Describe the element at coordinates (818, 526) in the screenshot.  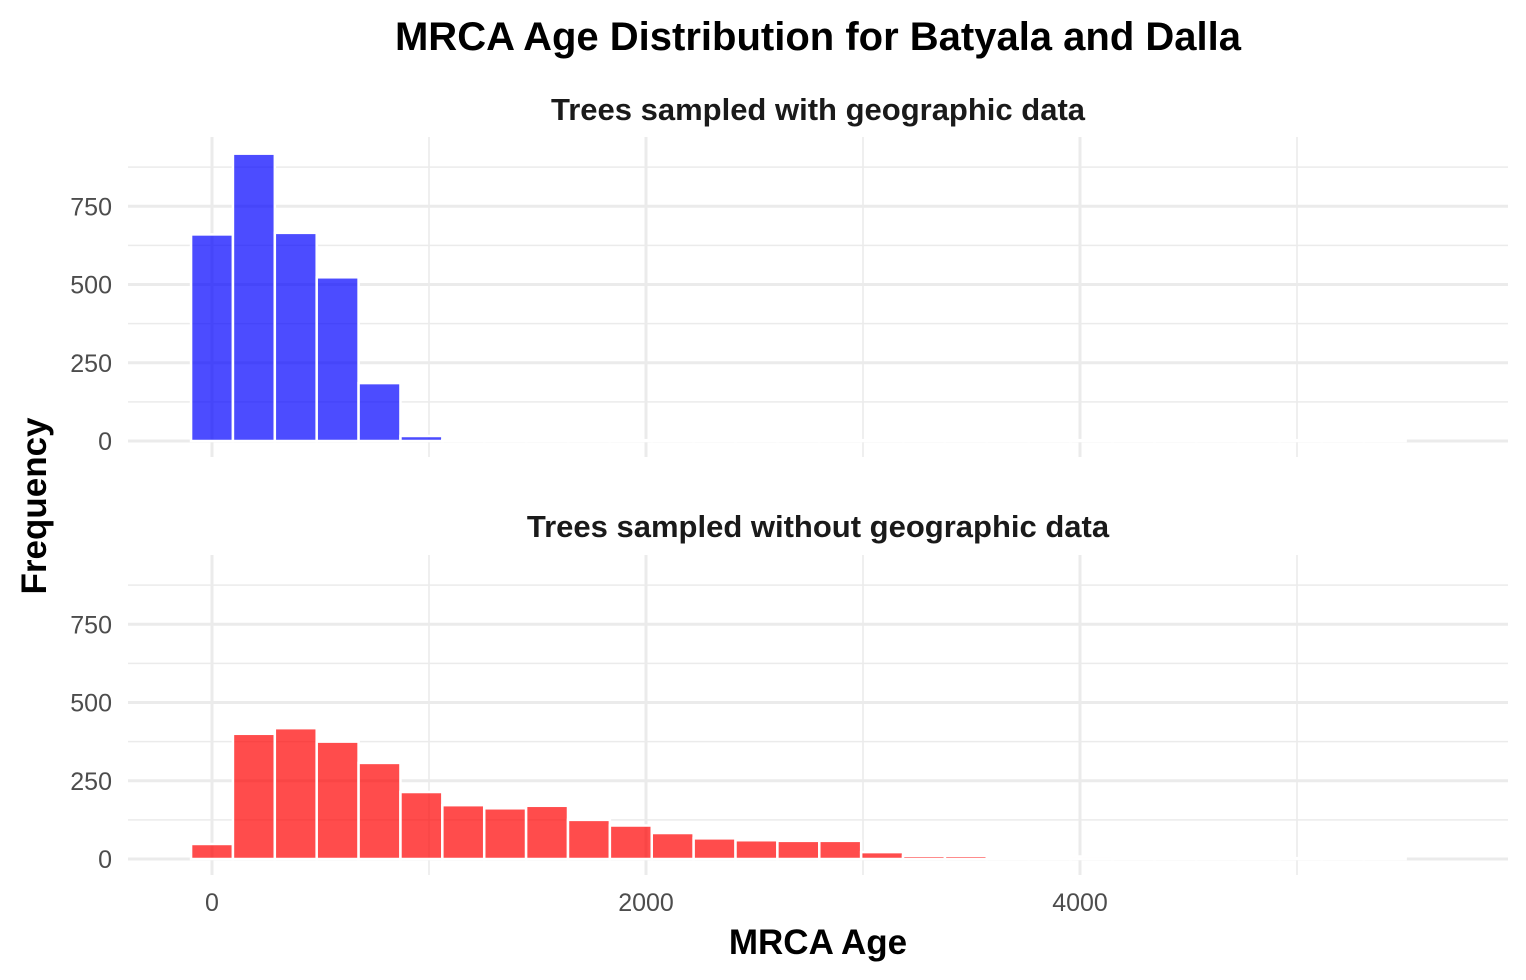
I see `strip-label-without-geographic-data: Trees sampled without geographic data` at that location.